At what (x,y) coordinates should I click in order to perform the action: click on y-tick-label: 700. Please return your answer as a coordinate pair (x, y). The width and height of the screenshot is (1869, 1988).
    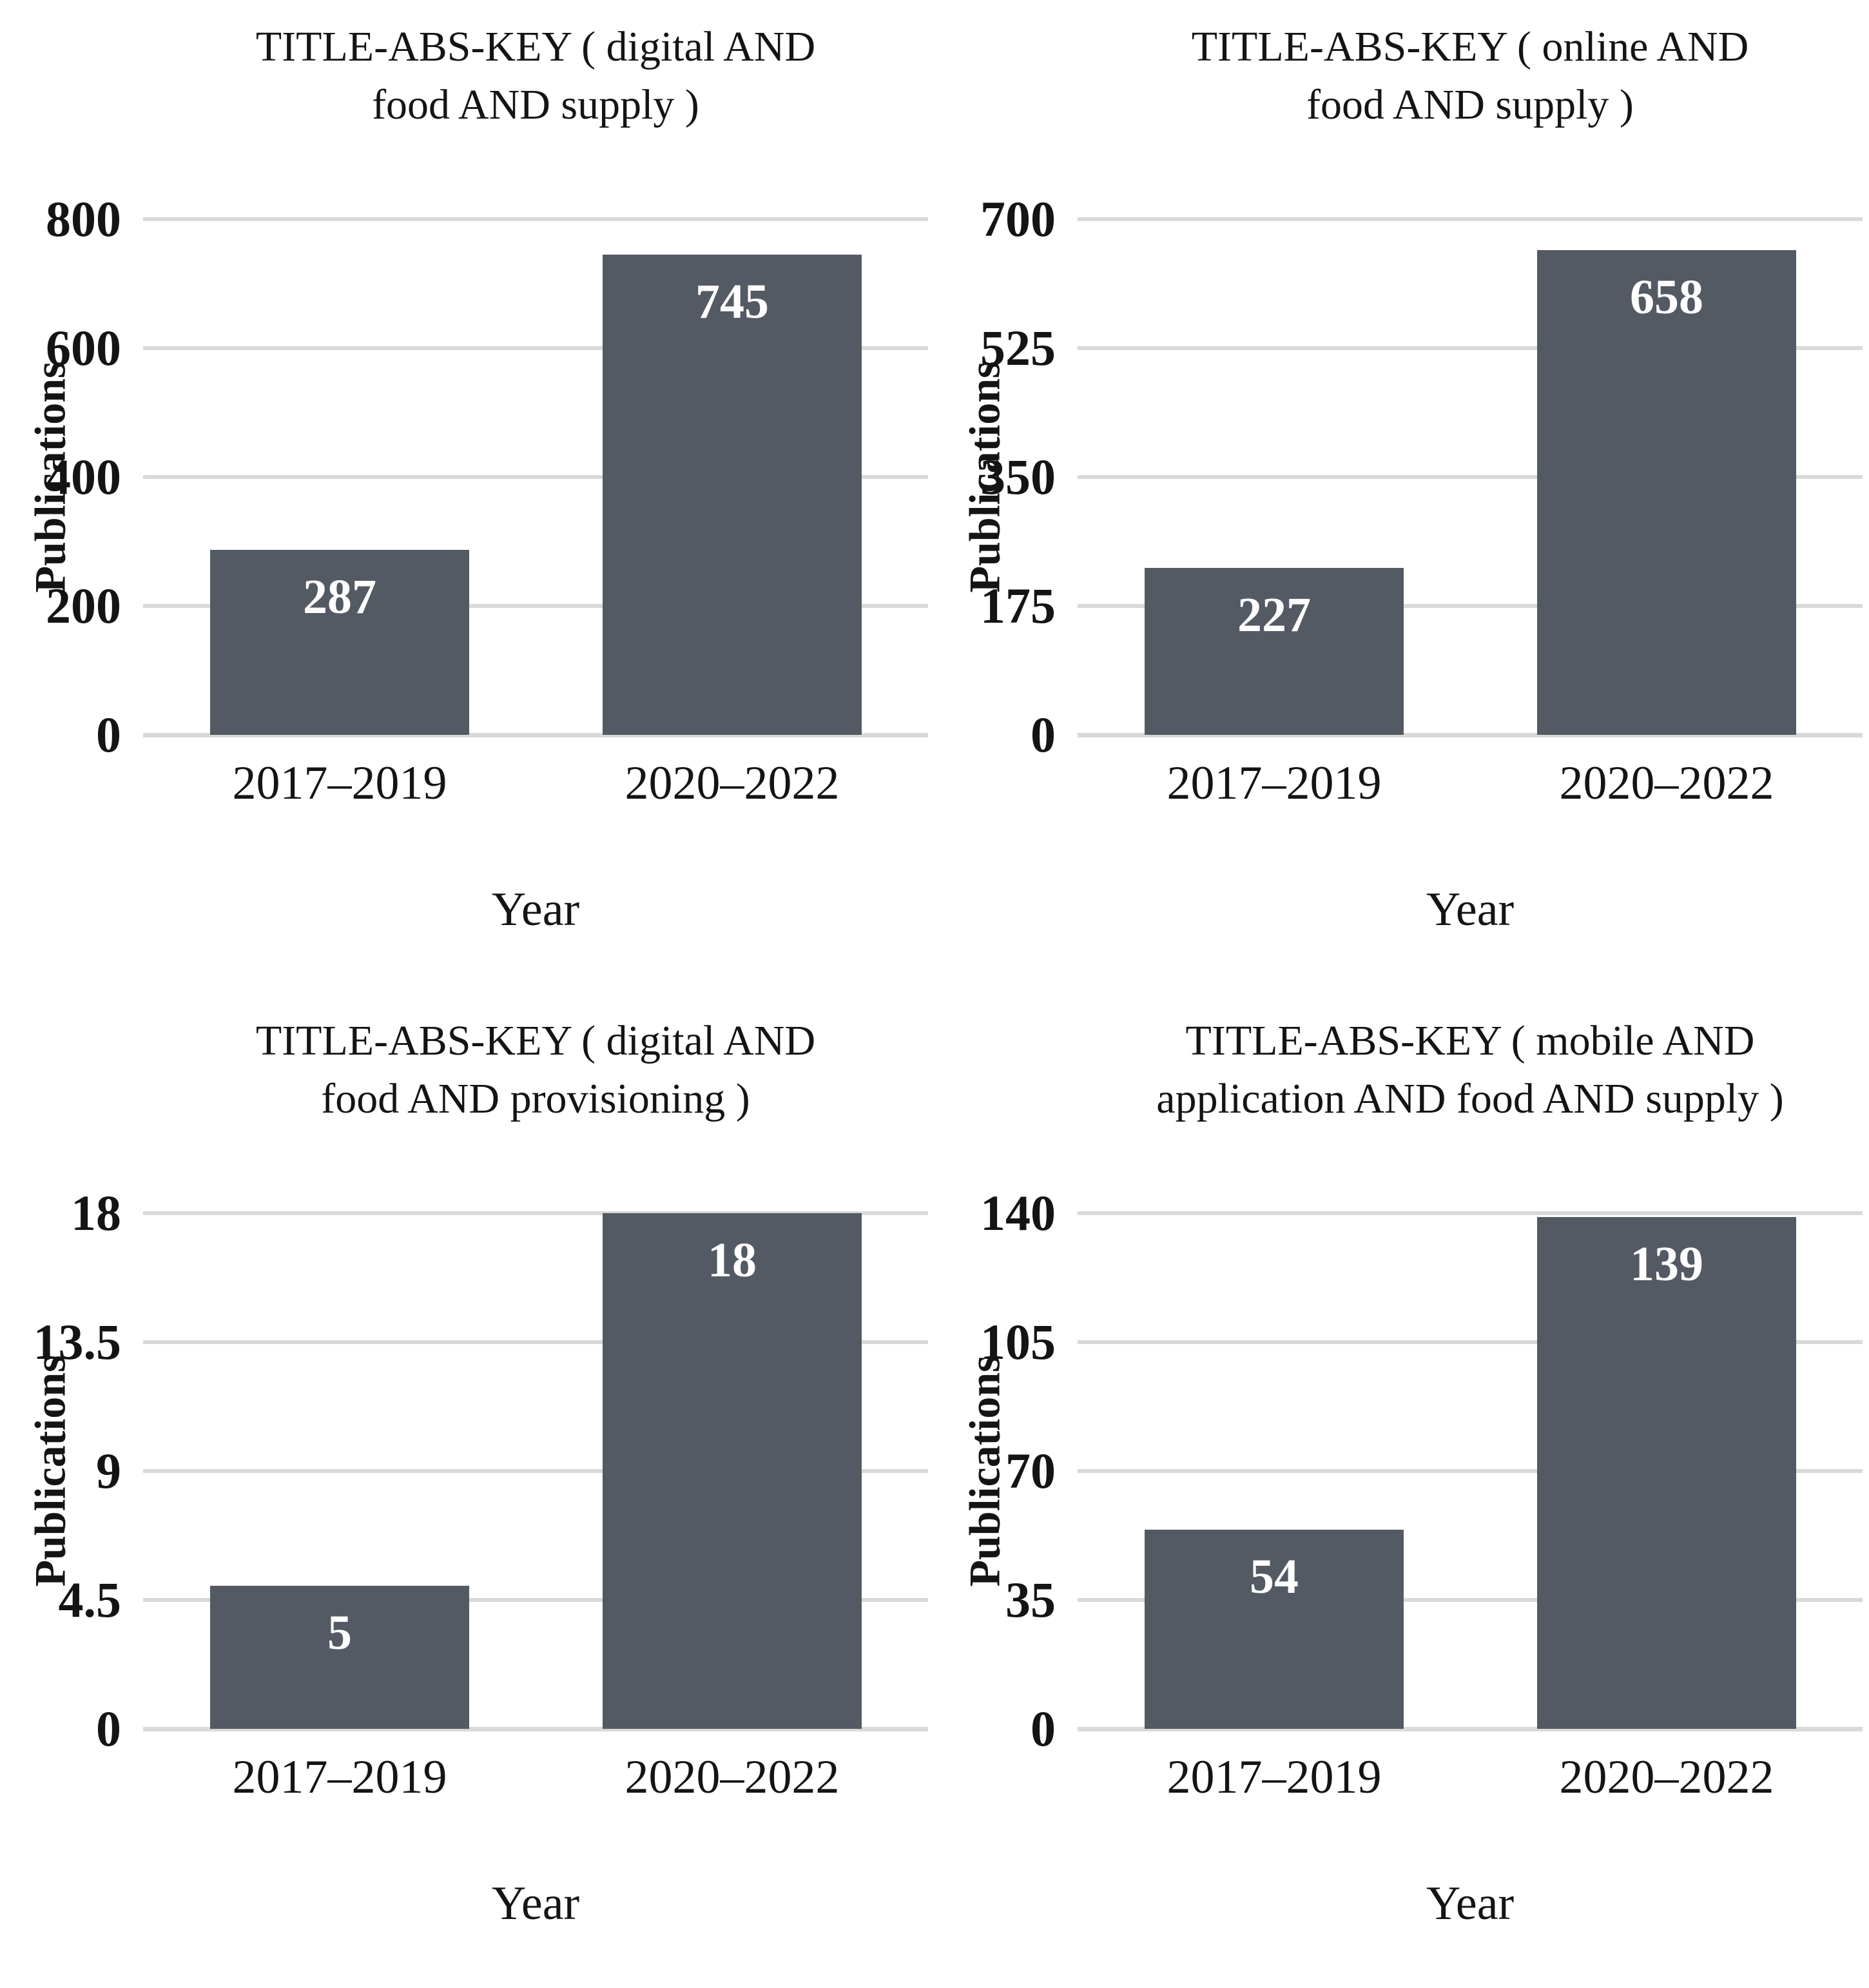
    Looking at the image, I should click on (1018, 219).